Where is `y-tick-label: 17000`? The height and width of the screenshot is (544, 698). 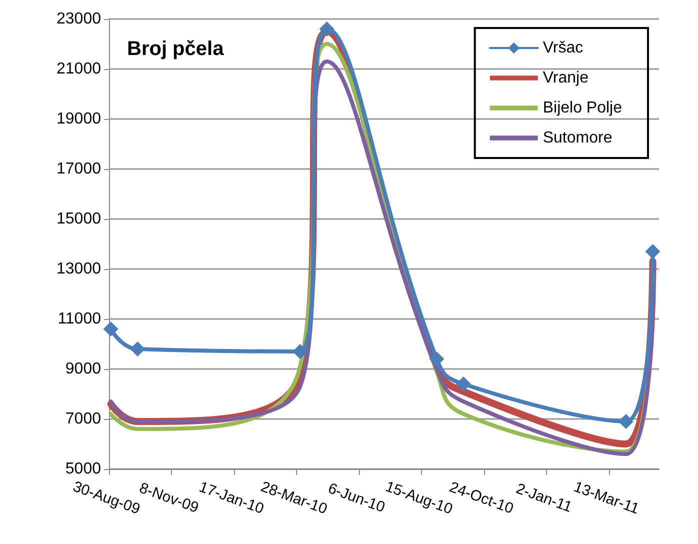 y-tick-label: 17000 is located at coordinates (79, 169).